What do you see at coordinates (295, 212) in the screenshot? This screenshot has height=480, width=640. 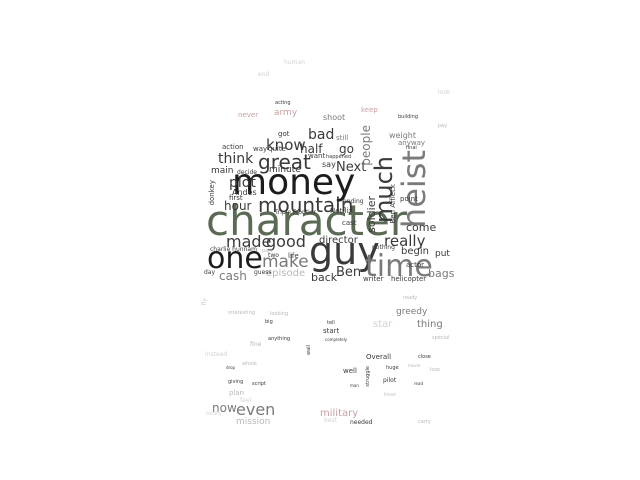 I see `word-triple-frontier: Triple Frontier` at bounding box center [295, 212].